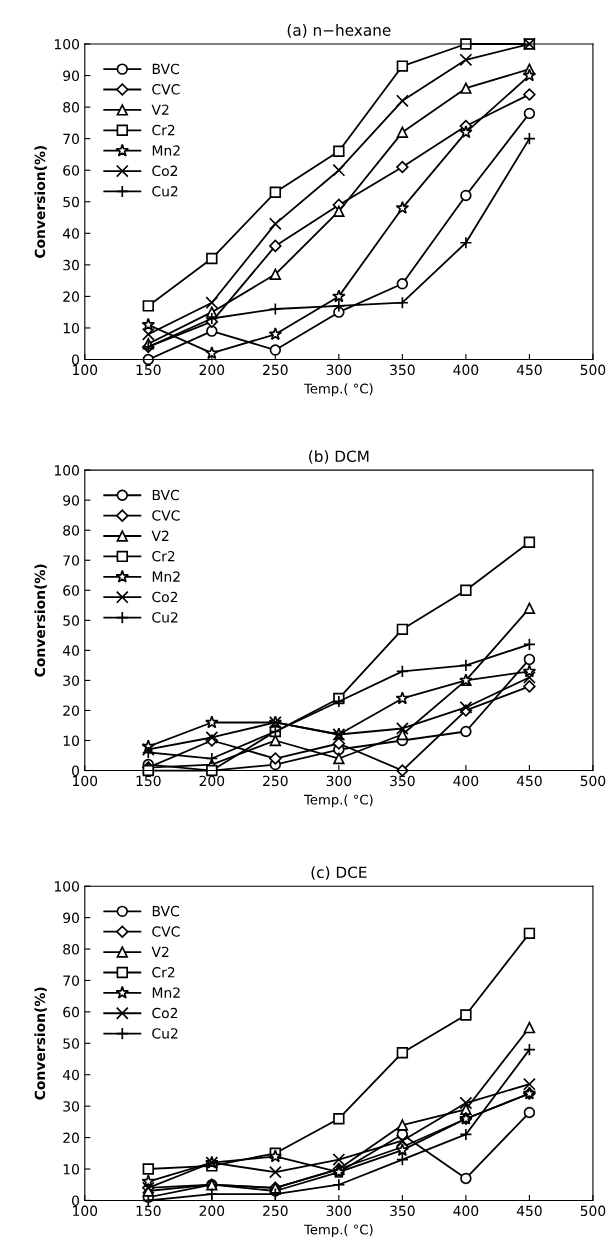 Image resolution: width=610 pixels, height=1257 pixels. I want to click on chart-title: (c) DCE, so click(339, 873).